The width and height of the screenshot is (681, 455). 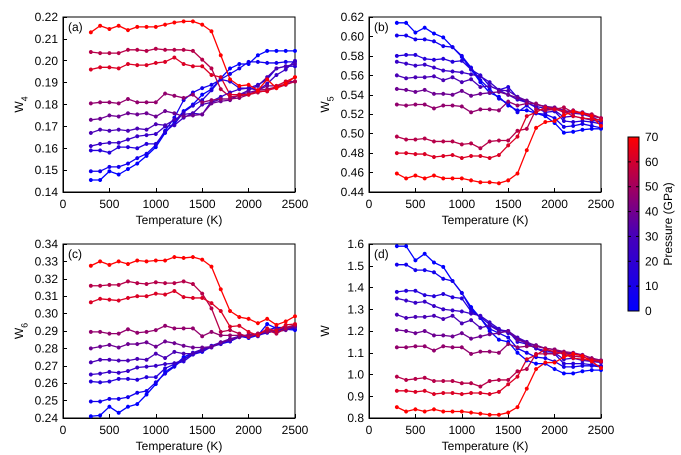 I want to click on y-tick-label: 0.24, so click(x=46, y=418).